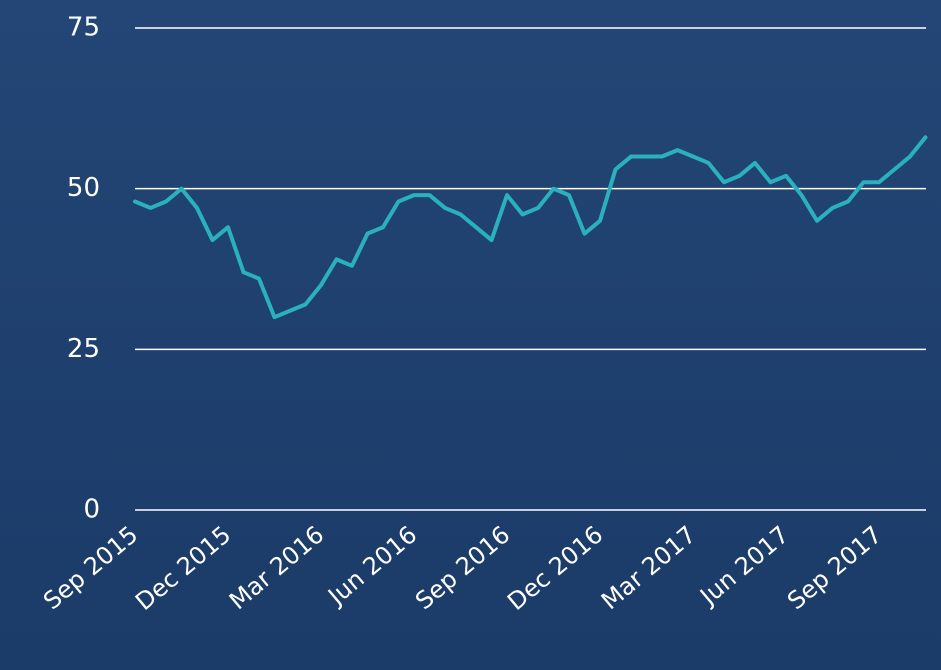 Image resolution: width=941 pixels, height=670 pixels. Describe the element at coordinates (83, 28) in the screenshot. I see `y-tick-label: 75` at that location.